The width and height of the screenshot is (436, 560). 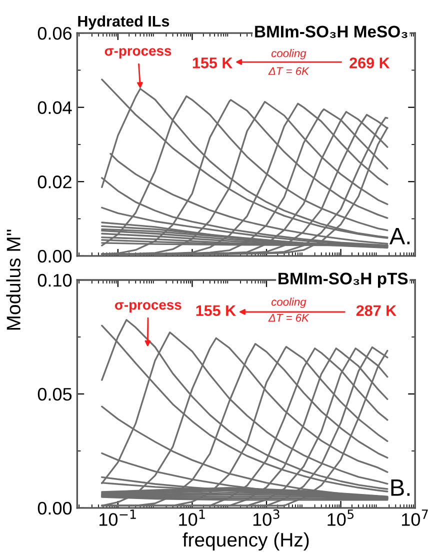 What do you see at coordinates (245, 541) in the screenshot?
I see `x-axis-title: frequency (Hz)` at bounding box center [245, 541].